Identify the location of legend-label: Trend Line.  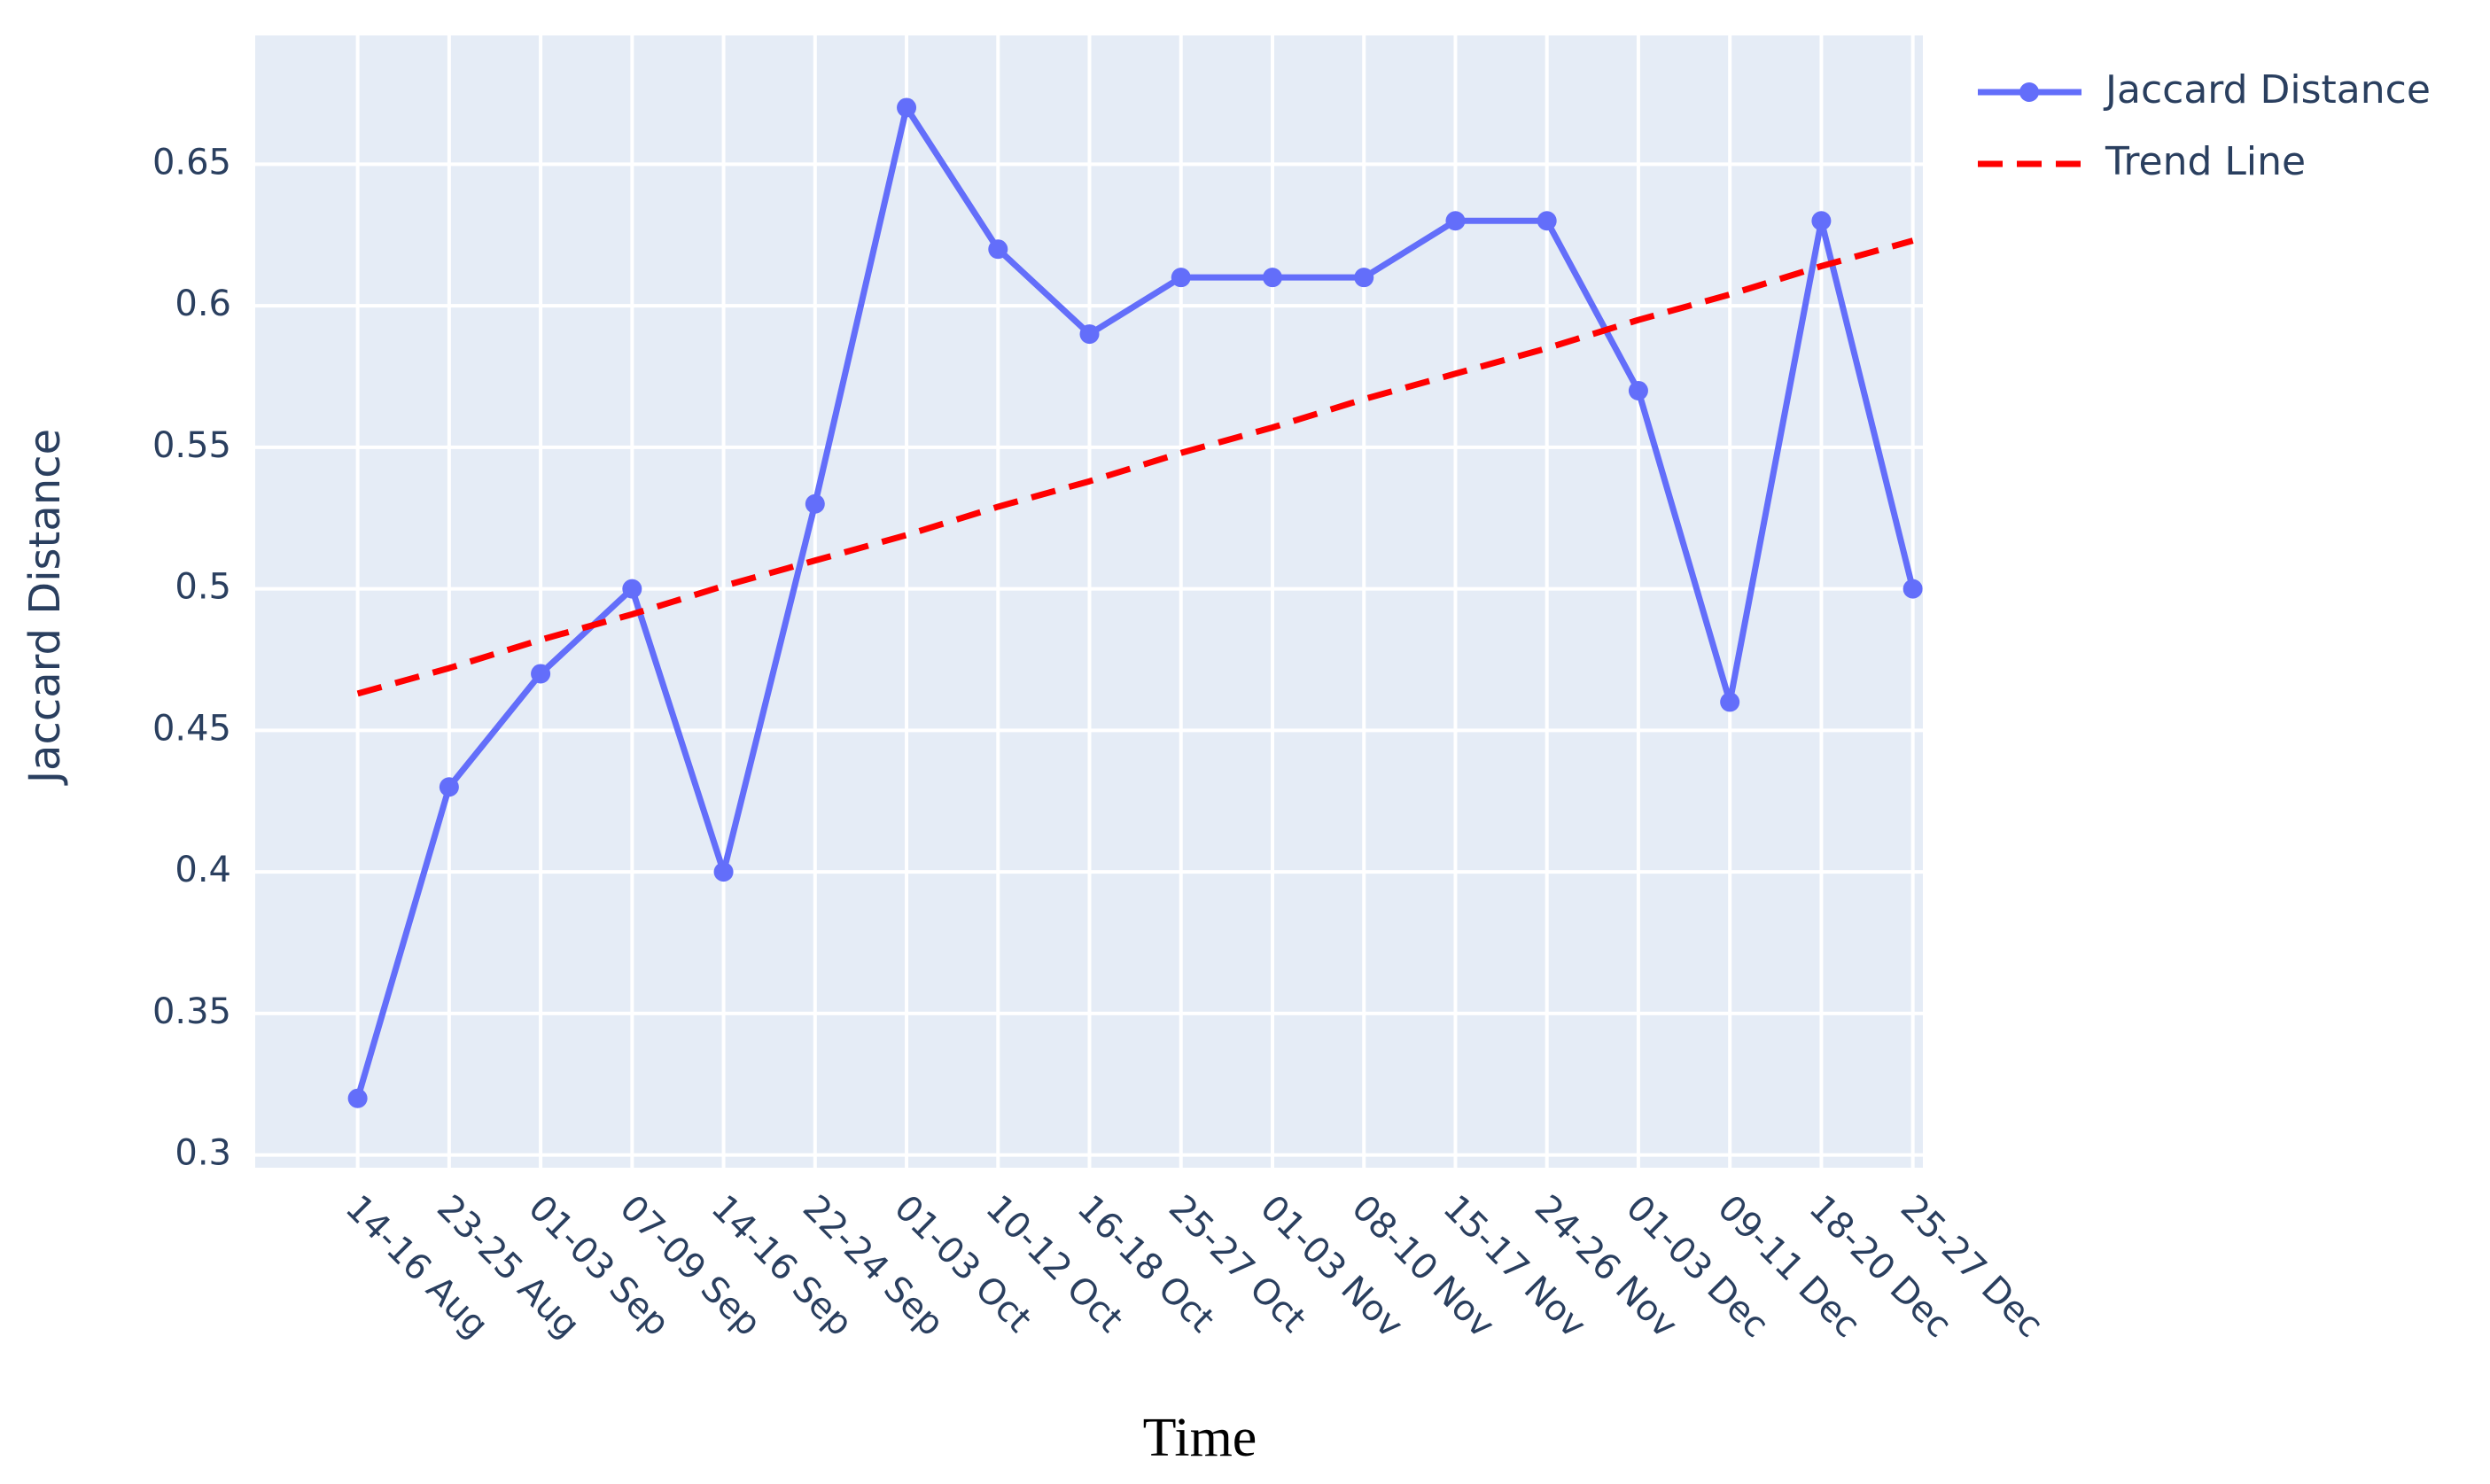
(2206, 161).